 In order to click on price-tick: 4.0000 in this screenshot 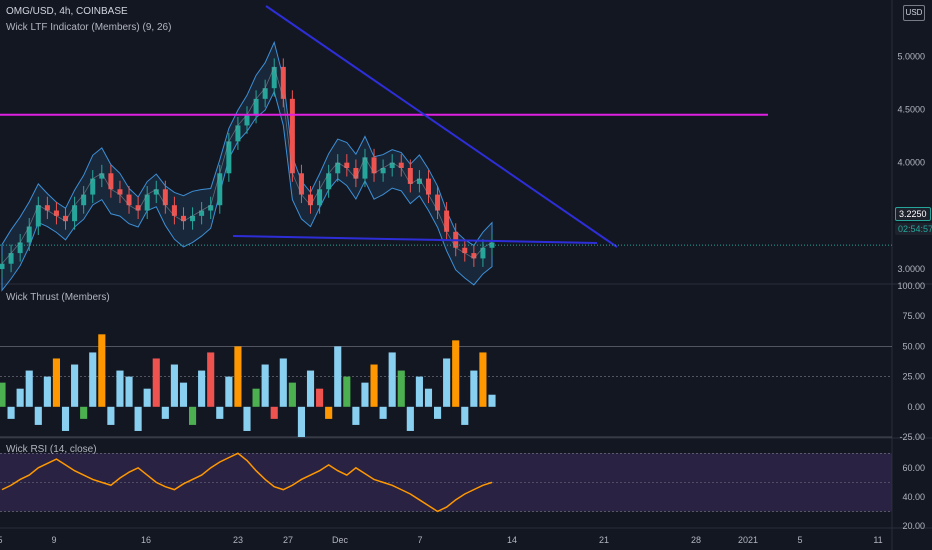, I will do `click(911, 163)`.